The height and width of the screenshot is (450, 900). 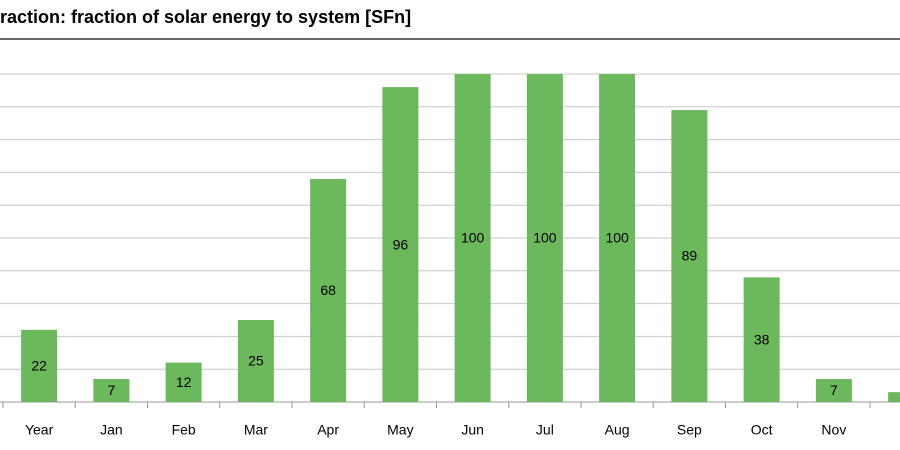 I want to click on value-label: 22, so click(x=39, y=366).